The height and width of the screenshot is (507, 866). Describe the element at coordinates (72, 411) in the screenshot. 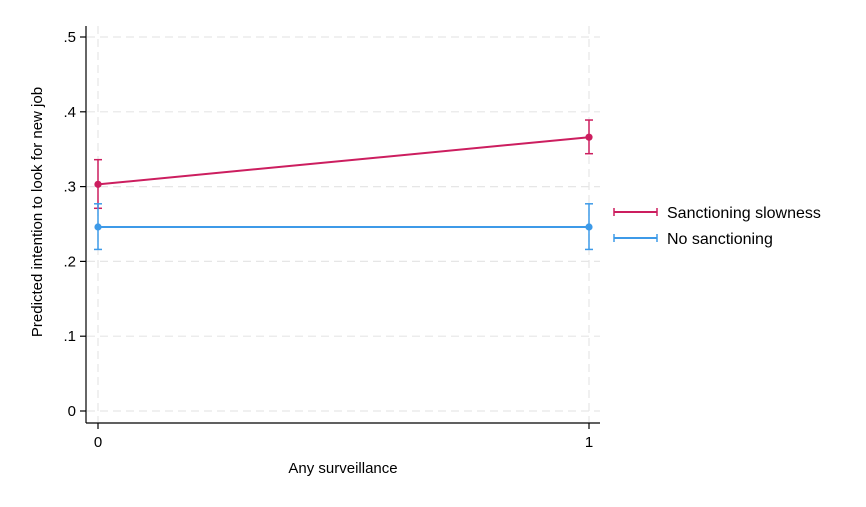

I see `y-tick-label: 0` at that location.